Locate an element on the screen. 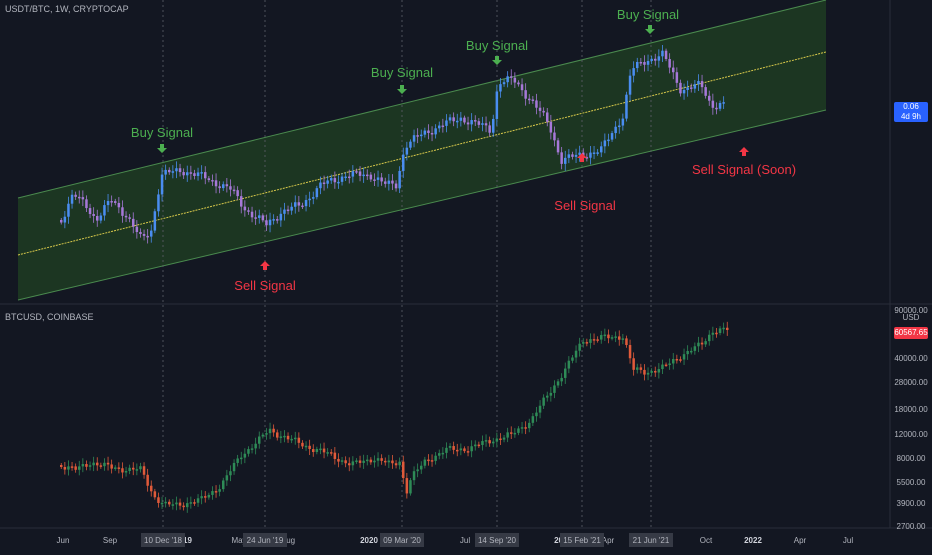 This screenshot has height=555, width=932. y-tick-label: 3900.00 is located at coordinates (911, 503).